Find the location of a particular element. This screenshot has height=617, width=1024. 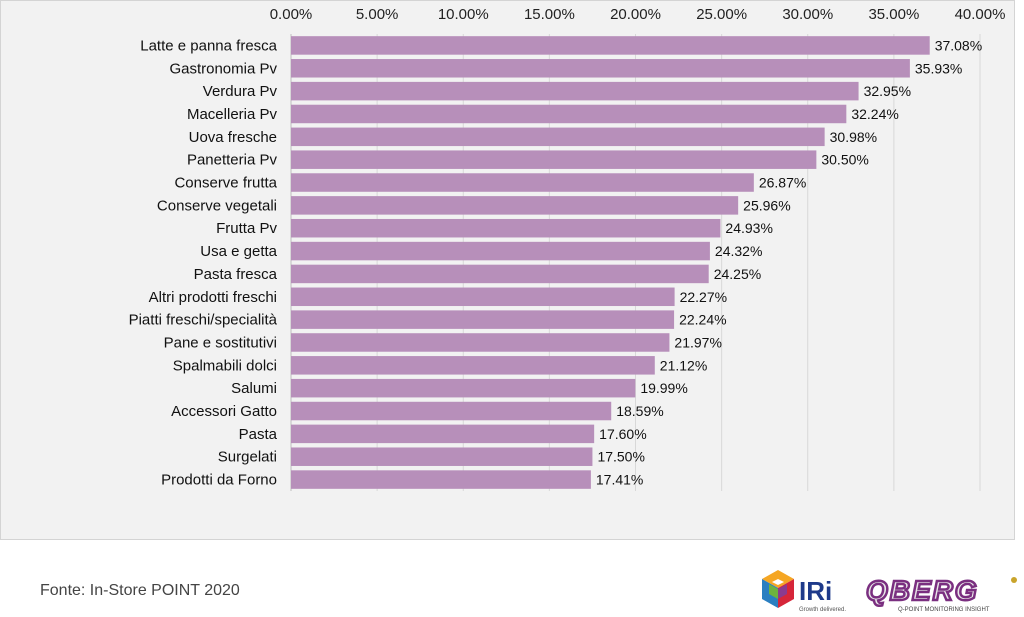

category-label: Macelleria Pv is located at coordinates (232, 114).